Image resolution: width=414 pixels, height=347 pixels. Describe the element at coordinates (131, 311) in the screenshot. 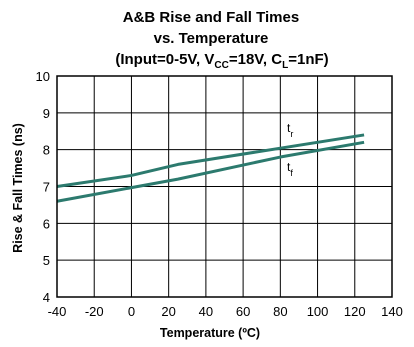

I see `x-tick-label: 0` at that location.